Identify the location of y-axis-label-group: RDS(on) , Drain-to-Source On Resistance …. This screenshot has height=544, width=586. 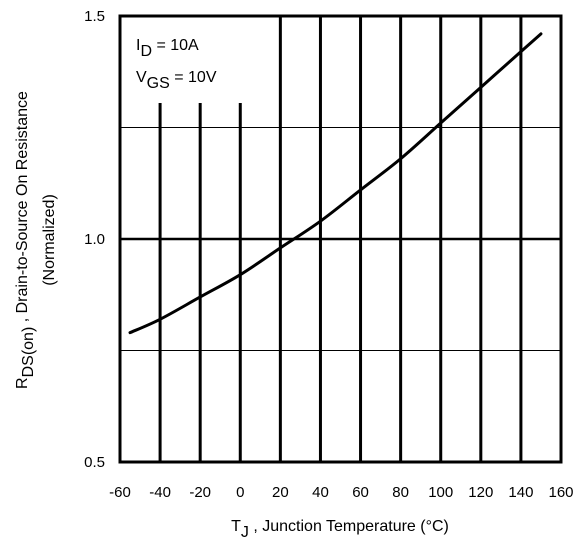
(36, 240).